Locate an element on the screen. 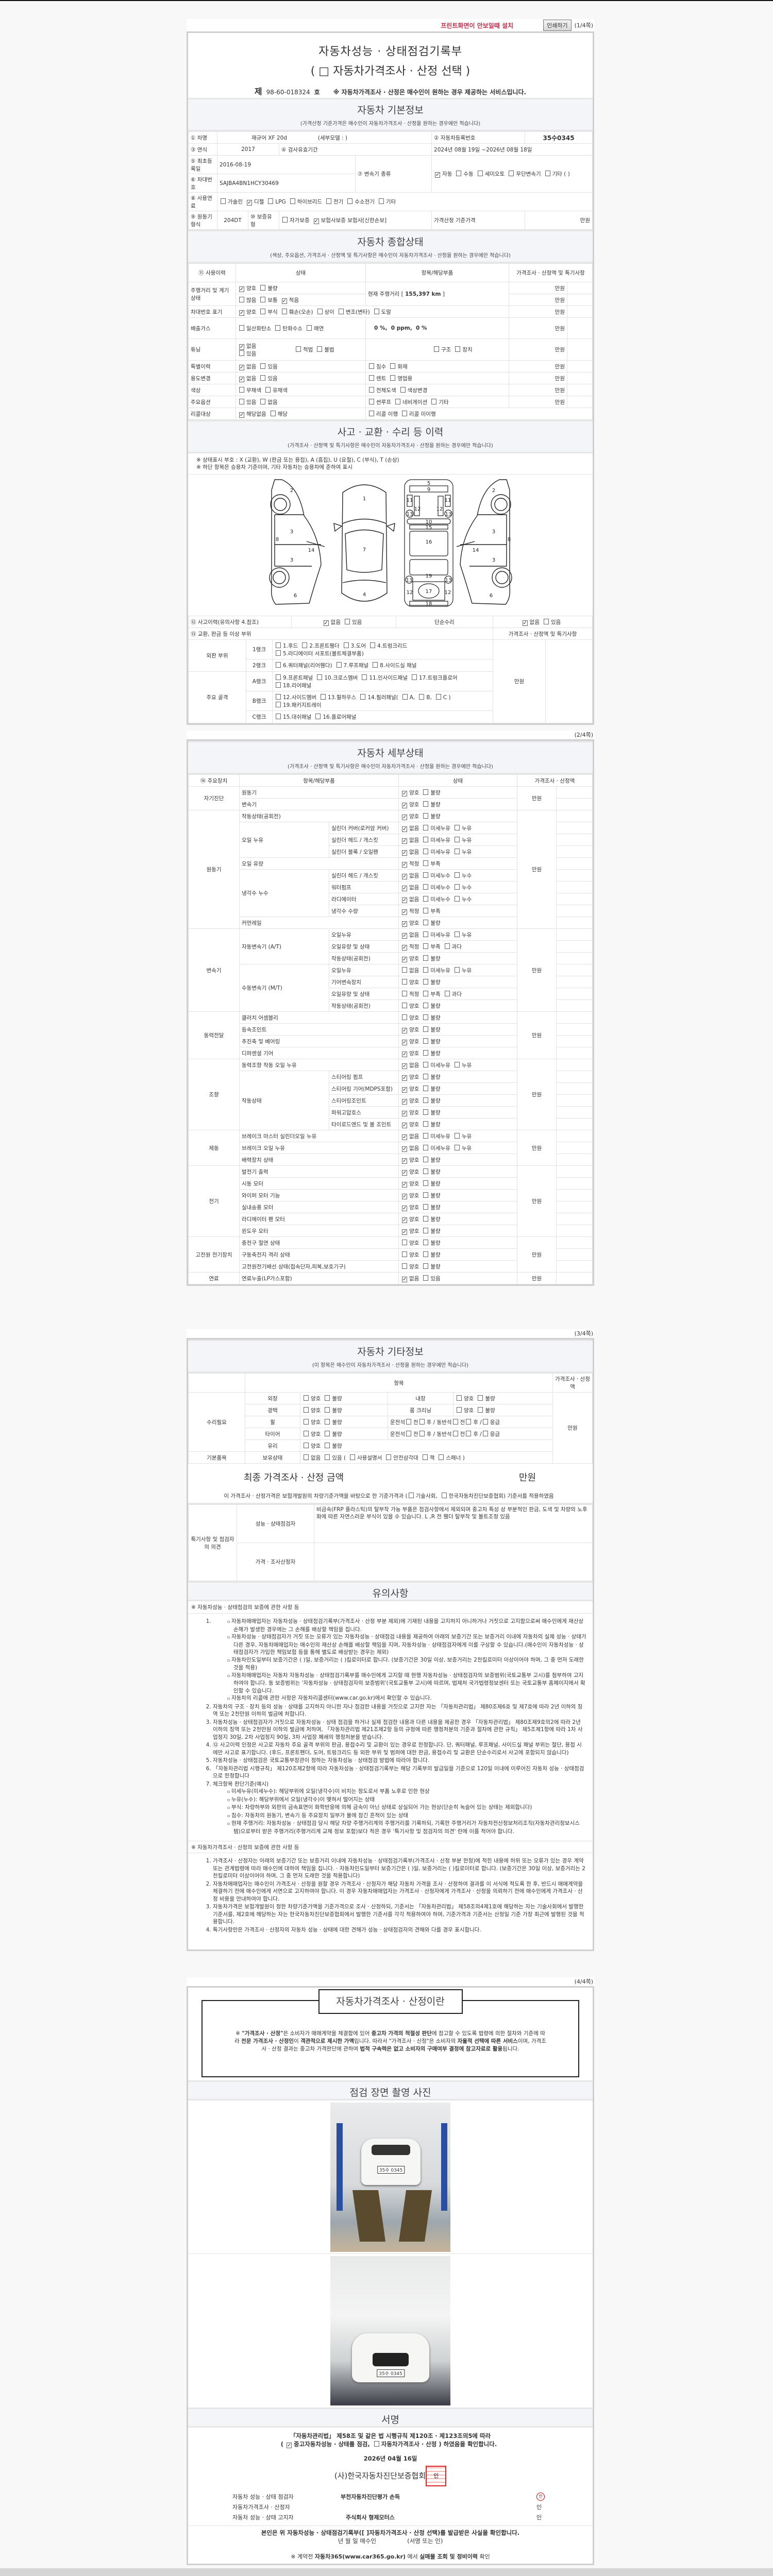  label: ⑦ 변속기 종류 is located at coordinates (374, 174).